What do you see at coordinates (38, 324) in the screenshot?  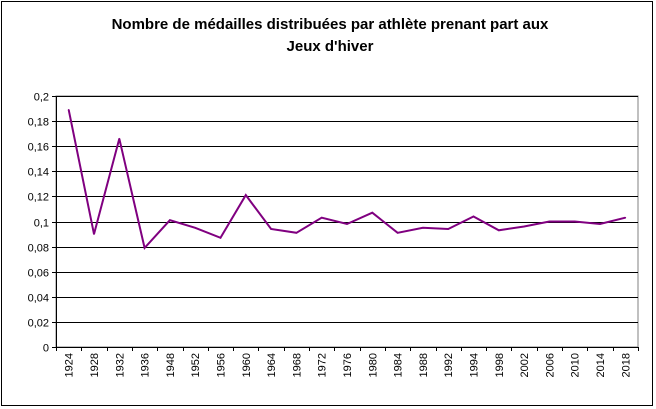 I see `y-tick-label: 0,02` at bounding box center [38, 324].